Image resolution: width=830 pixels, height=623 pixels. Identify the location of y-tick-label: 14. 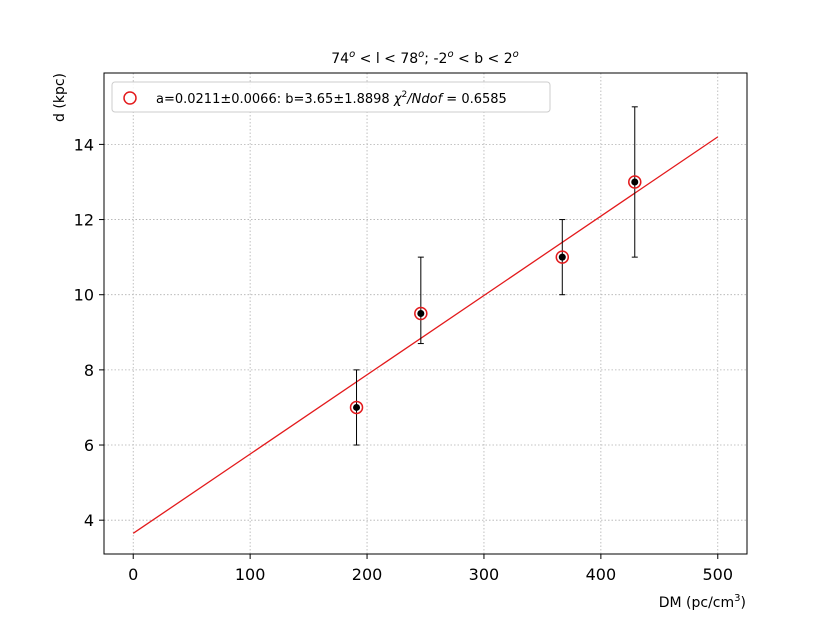
(84, 144).